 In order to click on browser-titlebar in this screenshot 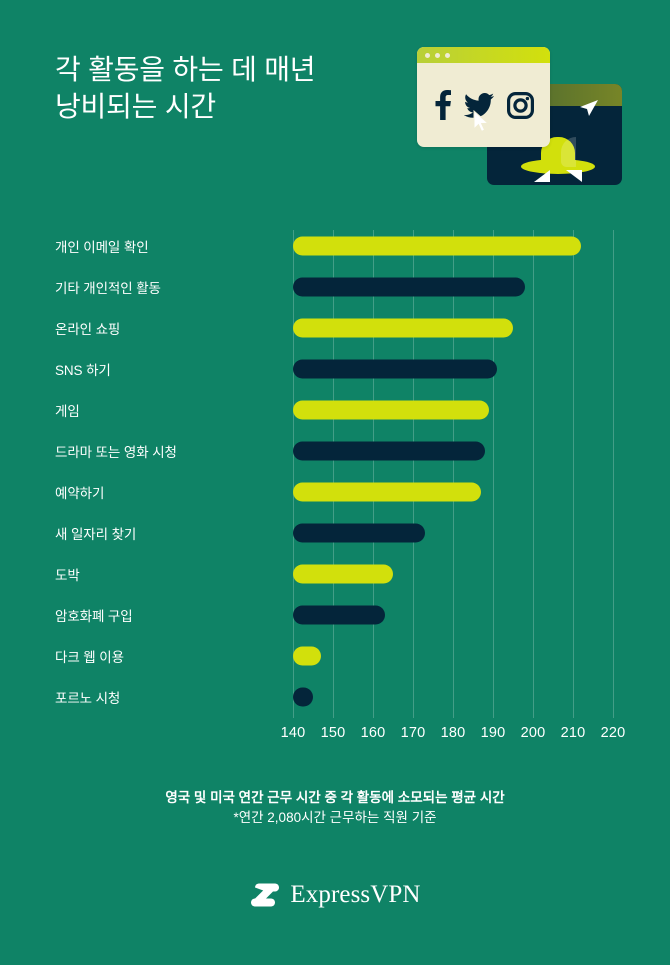, I will do `click(483, 55)`.